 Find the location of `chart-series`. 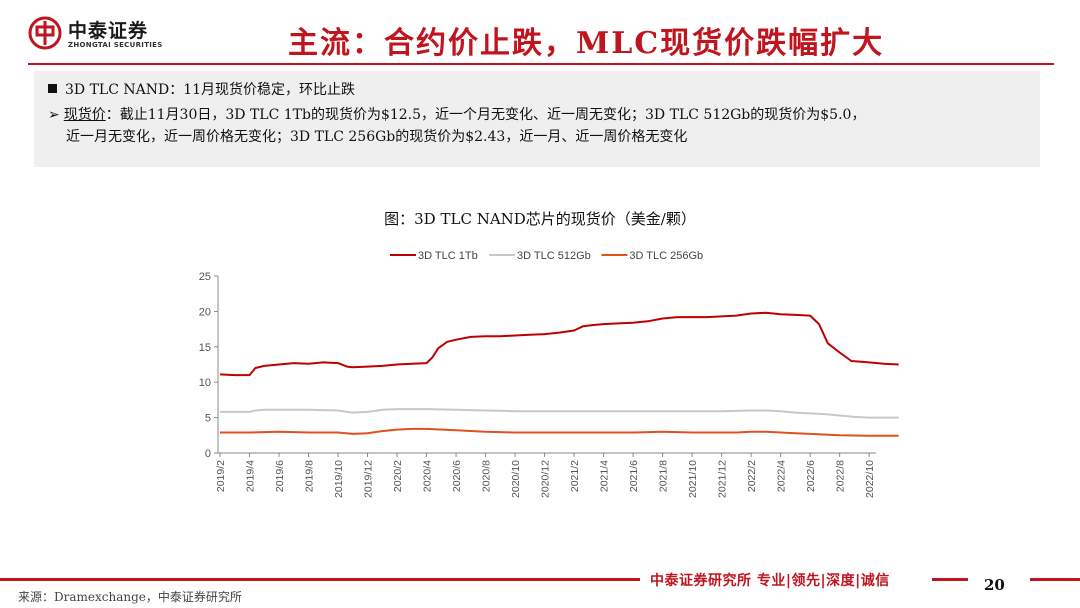

chart-series is located at coordinates (559, 374).